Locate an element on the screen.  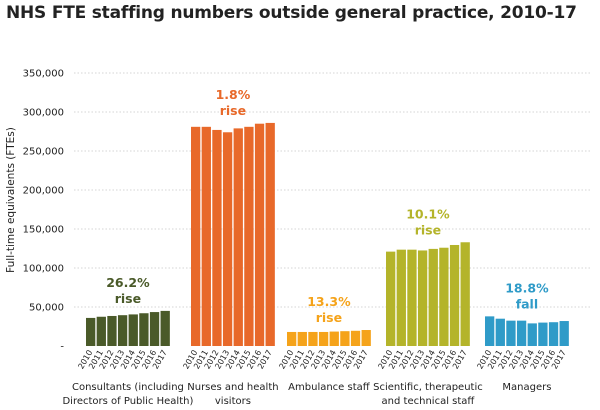
category-label: Scientific, therapeutic is located at coordinates (428, 387).